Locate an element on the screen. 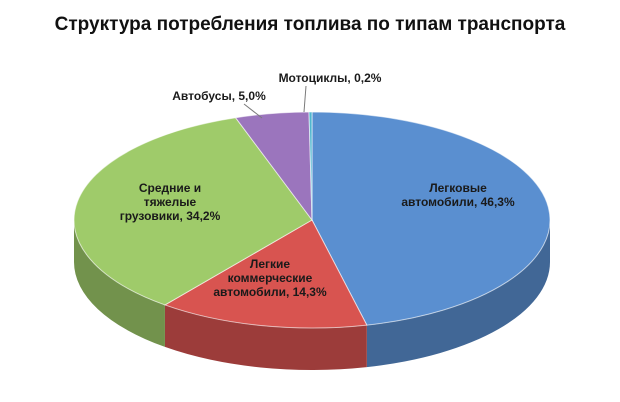  leader-line-автобусы is located at coordinates (253, 111).